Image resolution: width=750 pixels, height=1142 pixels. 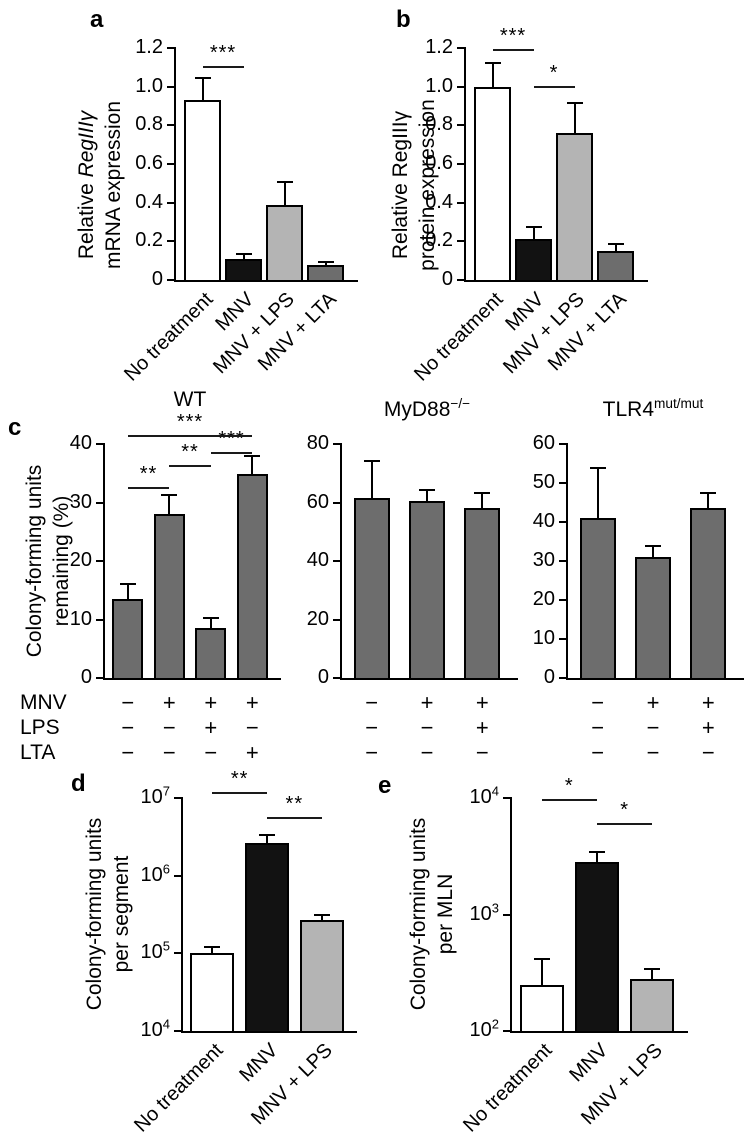 I want to click on y-tick-label: 10⁴, so click(x=155, y=1028).